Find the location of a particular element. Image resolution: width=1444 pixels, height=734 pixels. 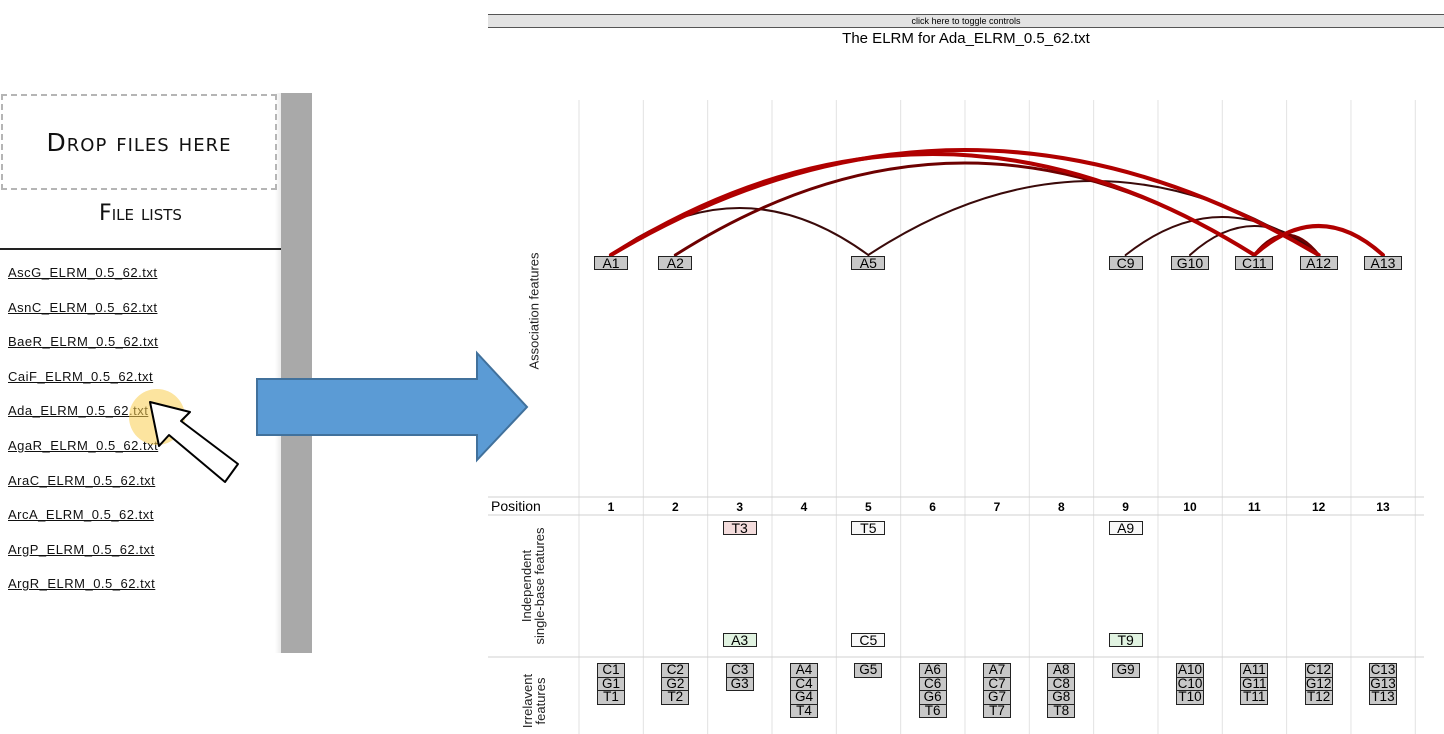

independent-feature-box: A9 is located at coordinates (1125, 528).